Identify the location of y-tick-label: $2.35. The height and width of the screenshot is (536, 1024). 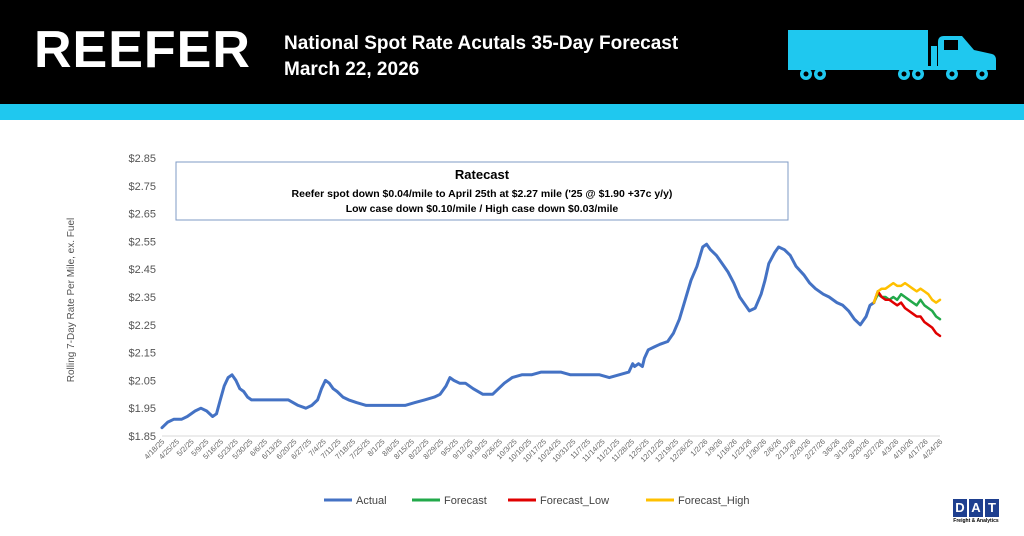
(142, 298).